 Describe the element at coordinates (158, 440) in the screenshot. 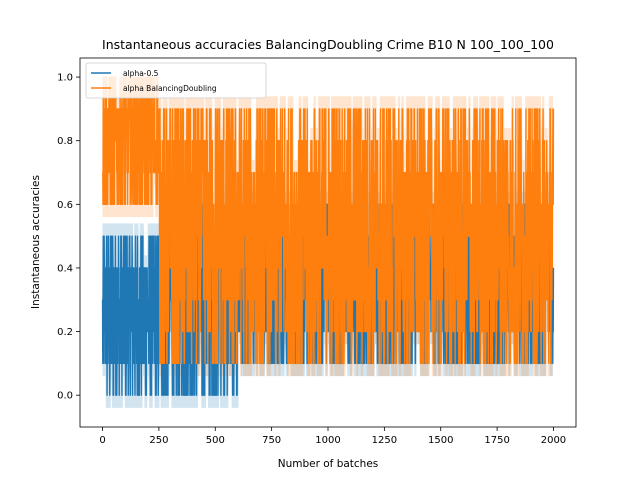

I see `x-tick-label: 250` at that location.